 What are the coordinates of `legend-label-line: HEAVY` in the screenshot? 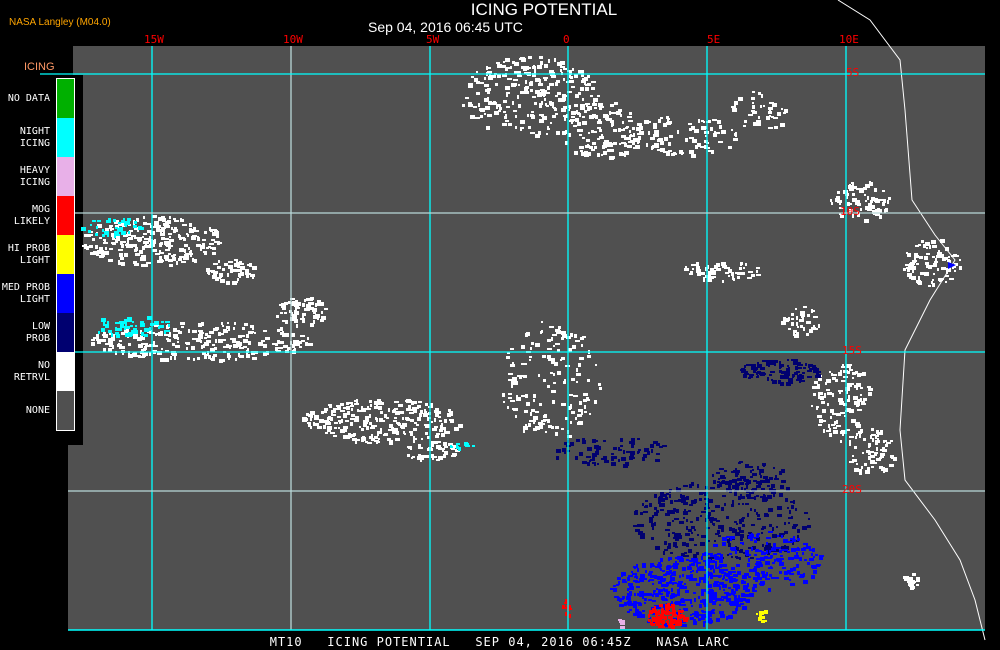 It's located at (34, 170).